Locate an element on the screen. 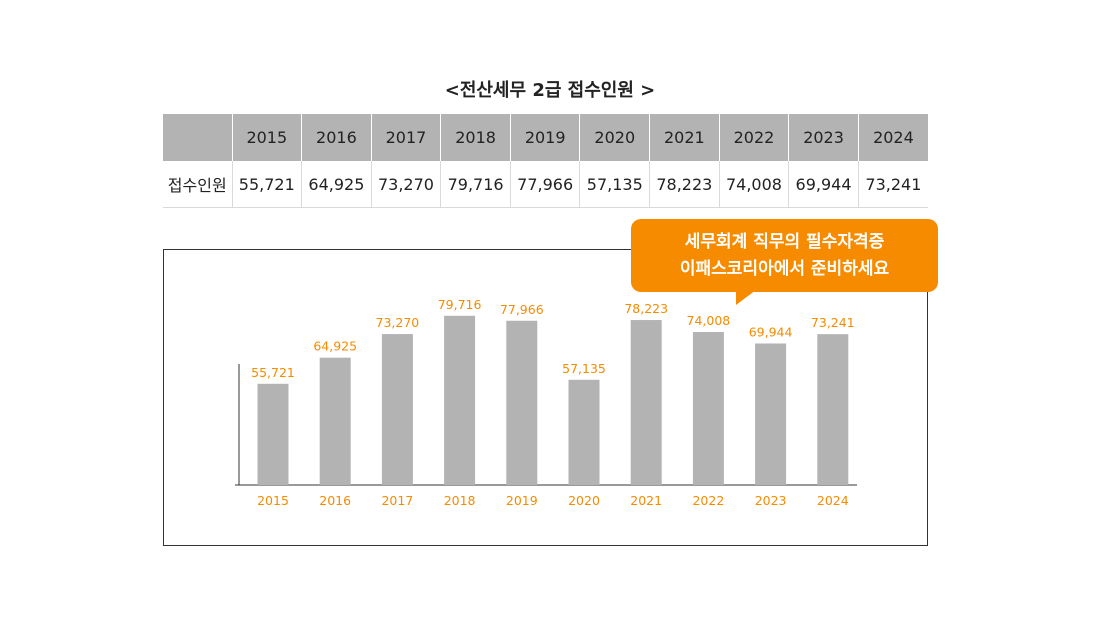 This screenshot has width=1100, height=642. table-header-year: 2019 is located at coordinates (545, 137).